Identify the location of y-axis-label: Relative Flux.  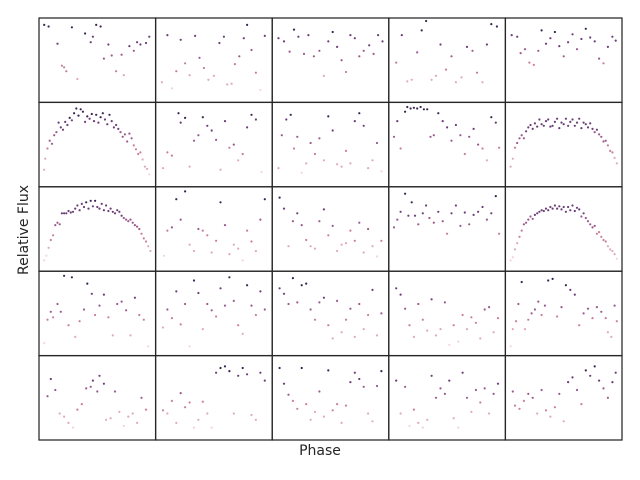
(24, 230).